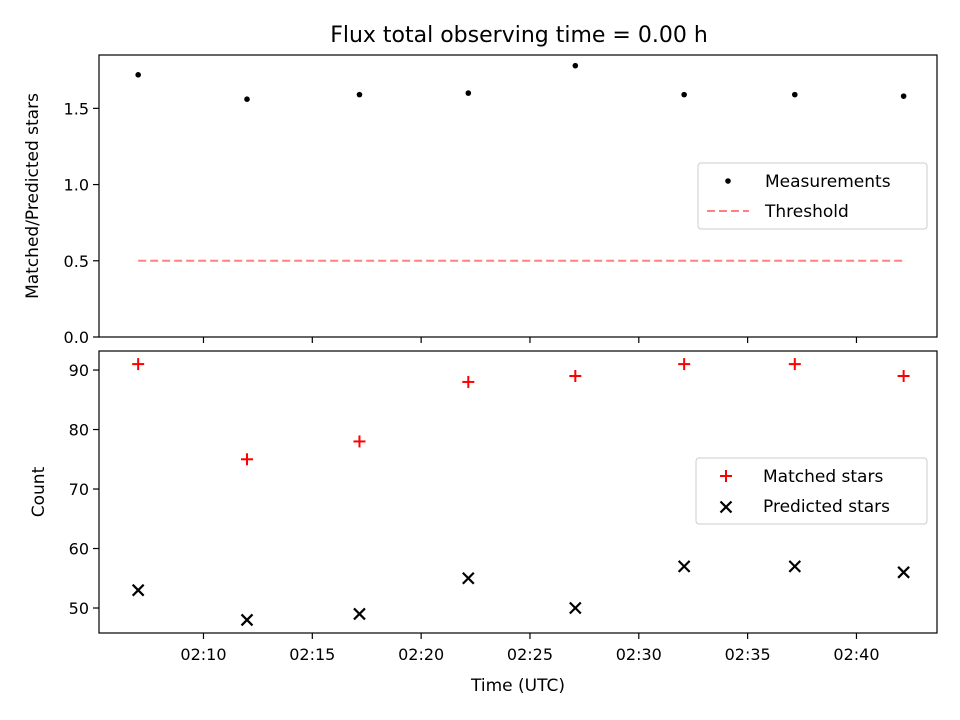 Image resolution: width=960 pixels, height=720 pixels. Describe the element at coordinates (33, 196) in the screenshot. I see `top-y-axis-label: Matched/Predicted stars` at that location.